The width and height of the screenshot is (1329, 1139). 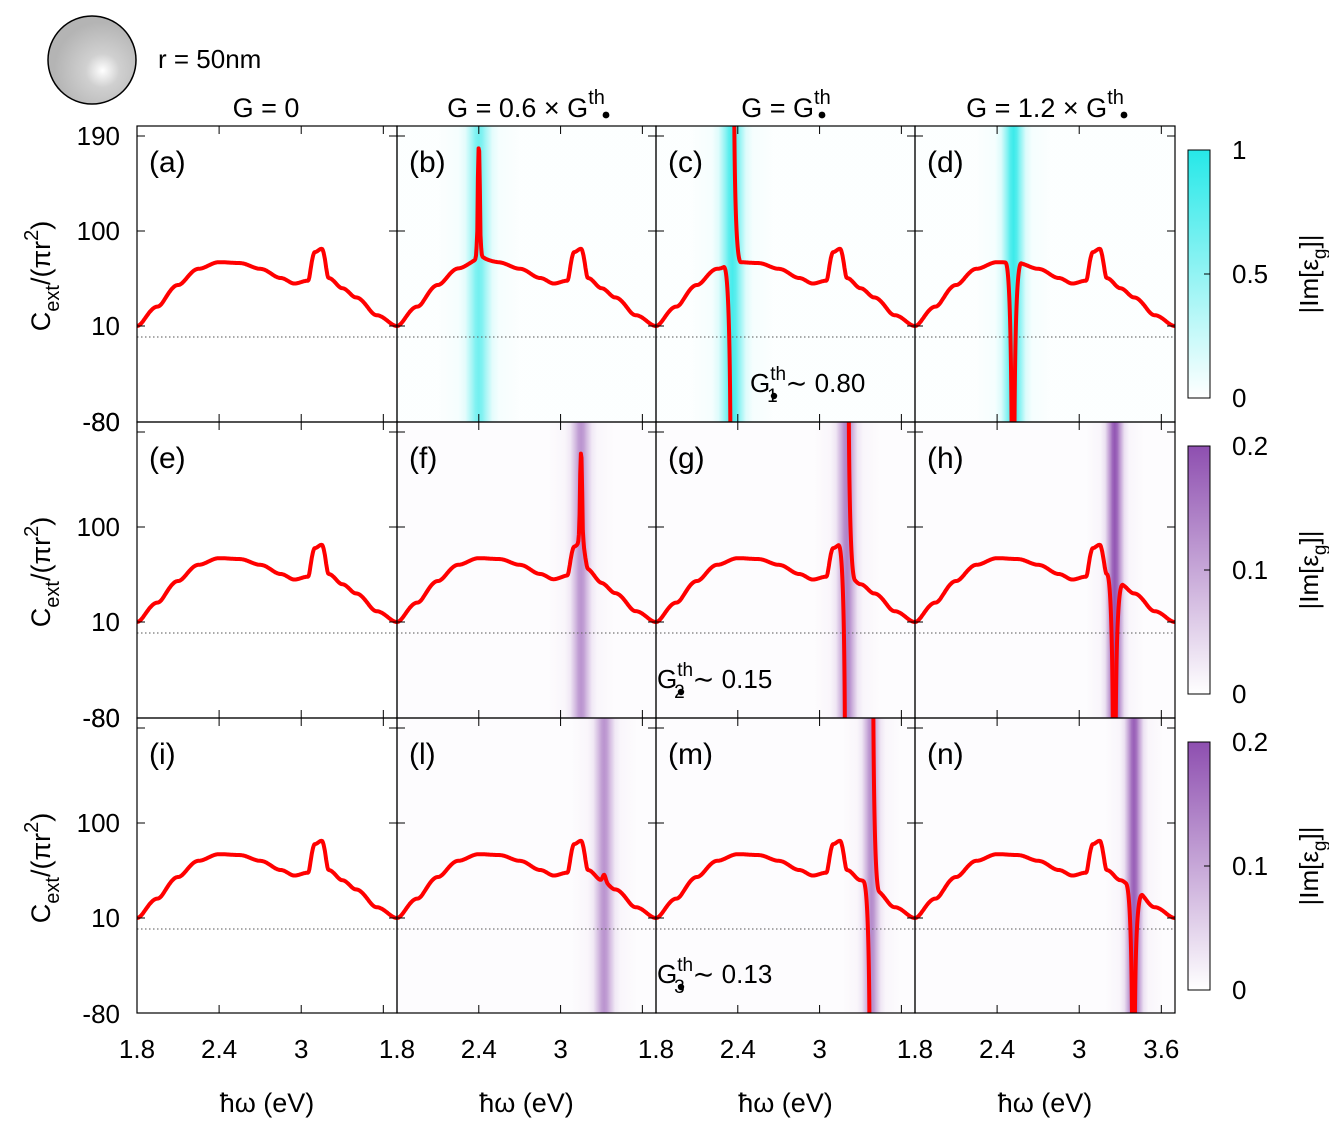 What do you see at coordinates (1250, 274) in the screenshot?
I see `colorbar-tick-label: 0.5` at bounding box center [1250, 274].